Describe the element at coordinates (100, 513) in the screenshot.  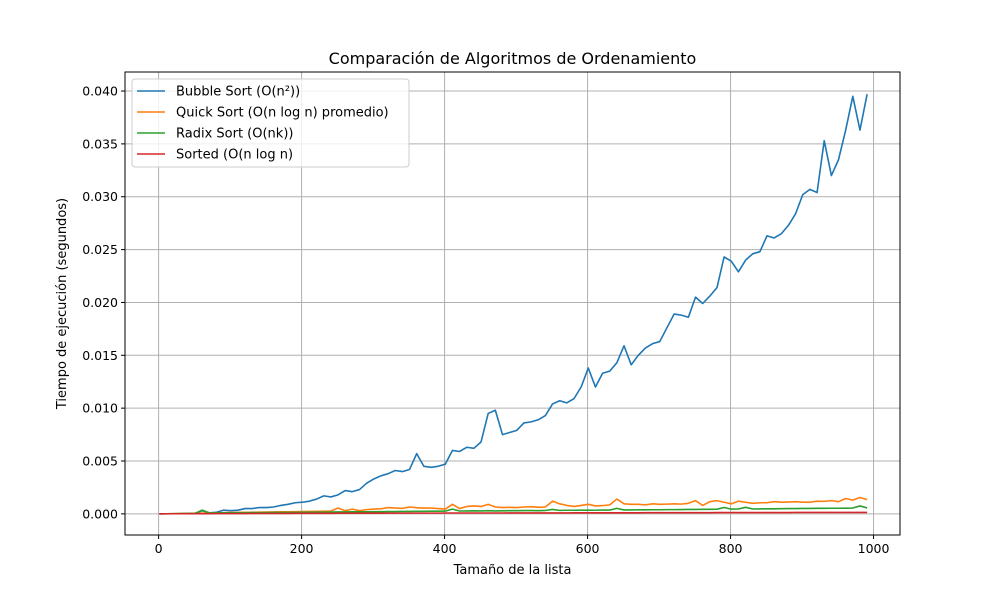
I see `y-tick-label: 0.000` at that location.